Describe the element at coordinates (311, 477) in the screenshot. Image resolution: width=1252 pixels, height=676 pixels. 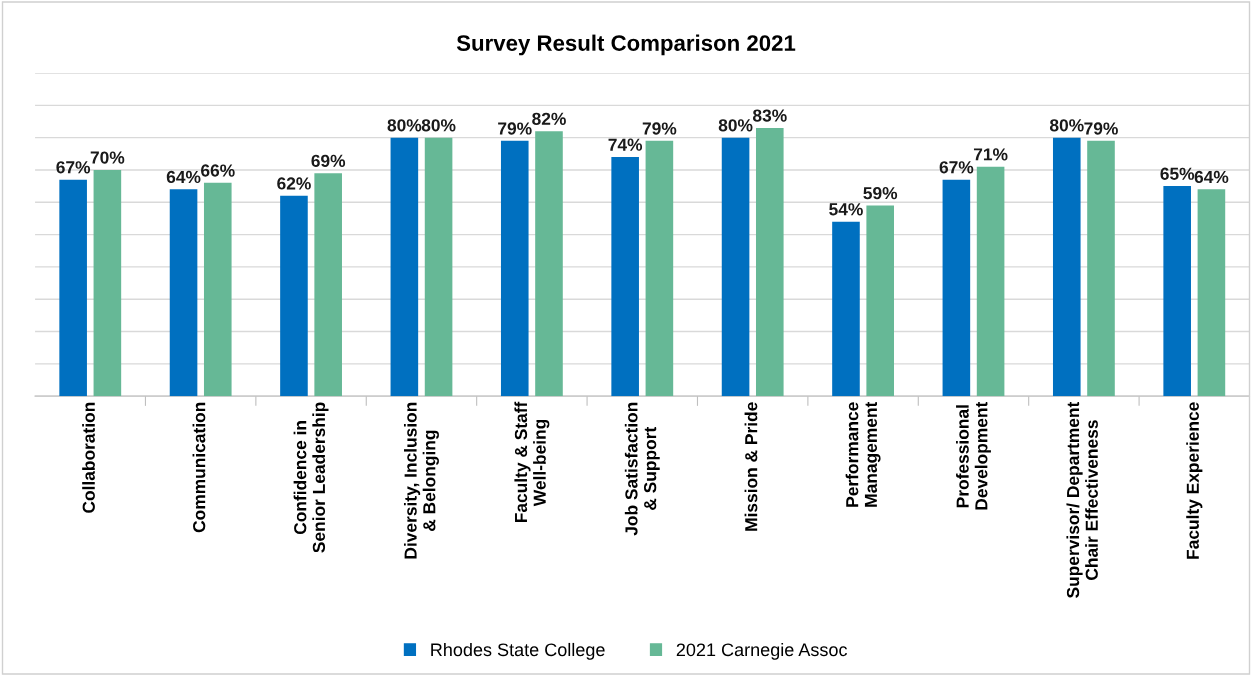
I see `x-tick-label: Confidence in Senior Leadership` at that location.